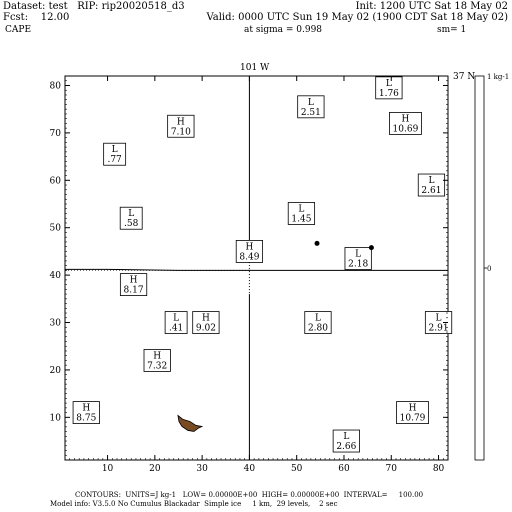  Describe the element at coordinates (311, 113) in the screenshot. I see `marker-value: 2.51` at that location.